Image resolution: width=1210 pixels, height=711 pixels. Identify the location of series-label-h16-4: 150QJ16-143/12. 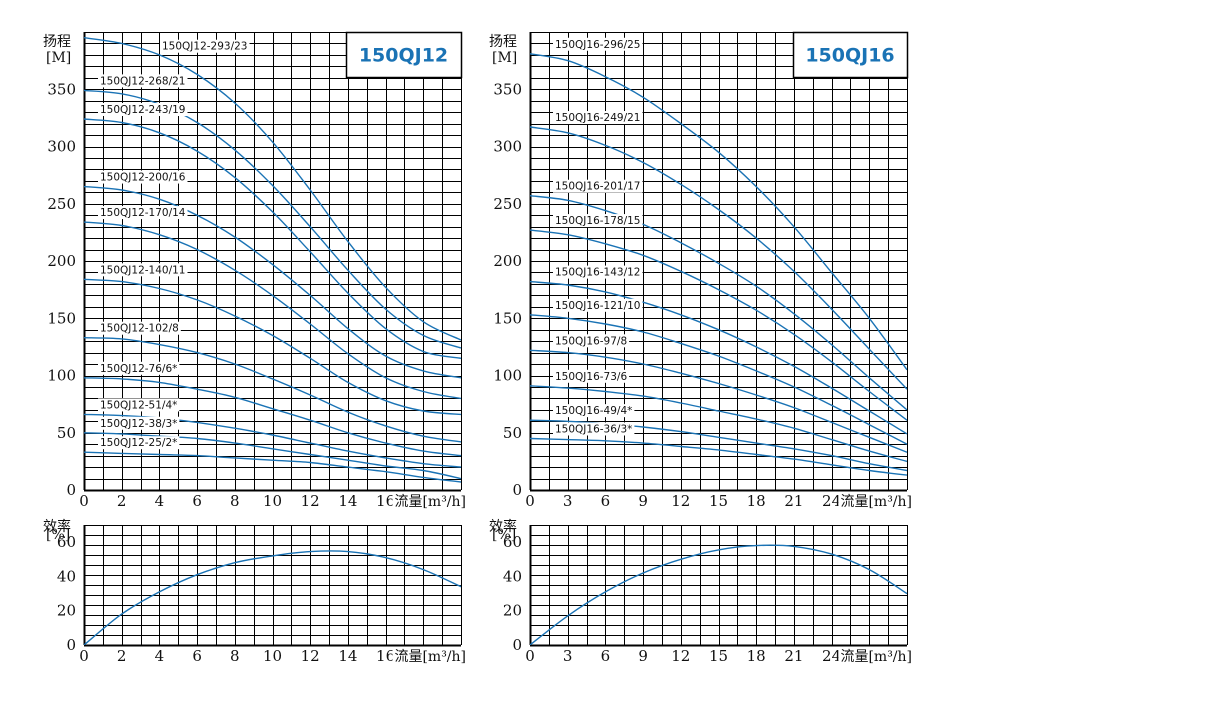
(598, 273).